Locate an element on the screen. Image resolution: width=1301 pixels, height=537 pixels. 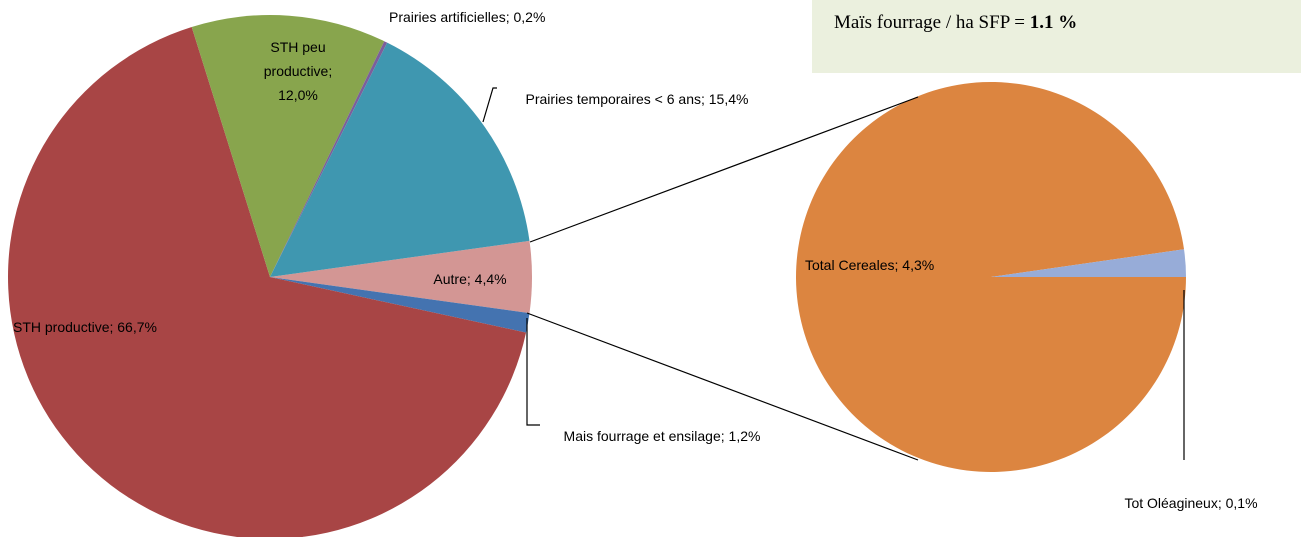
label-category: STH productive is located at coordinates (61, 327).